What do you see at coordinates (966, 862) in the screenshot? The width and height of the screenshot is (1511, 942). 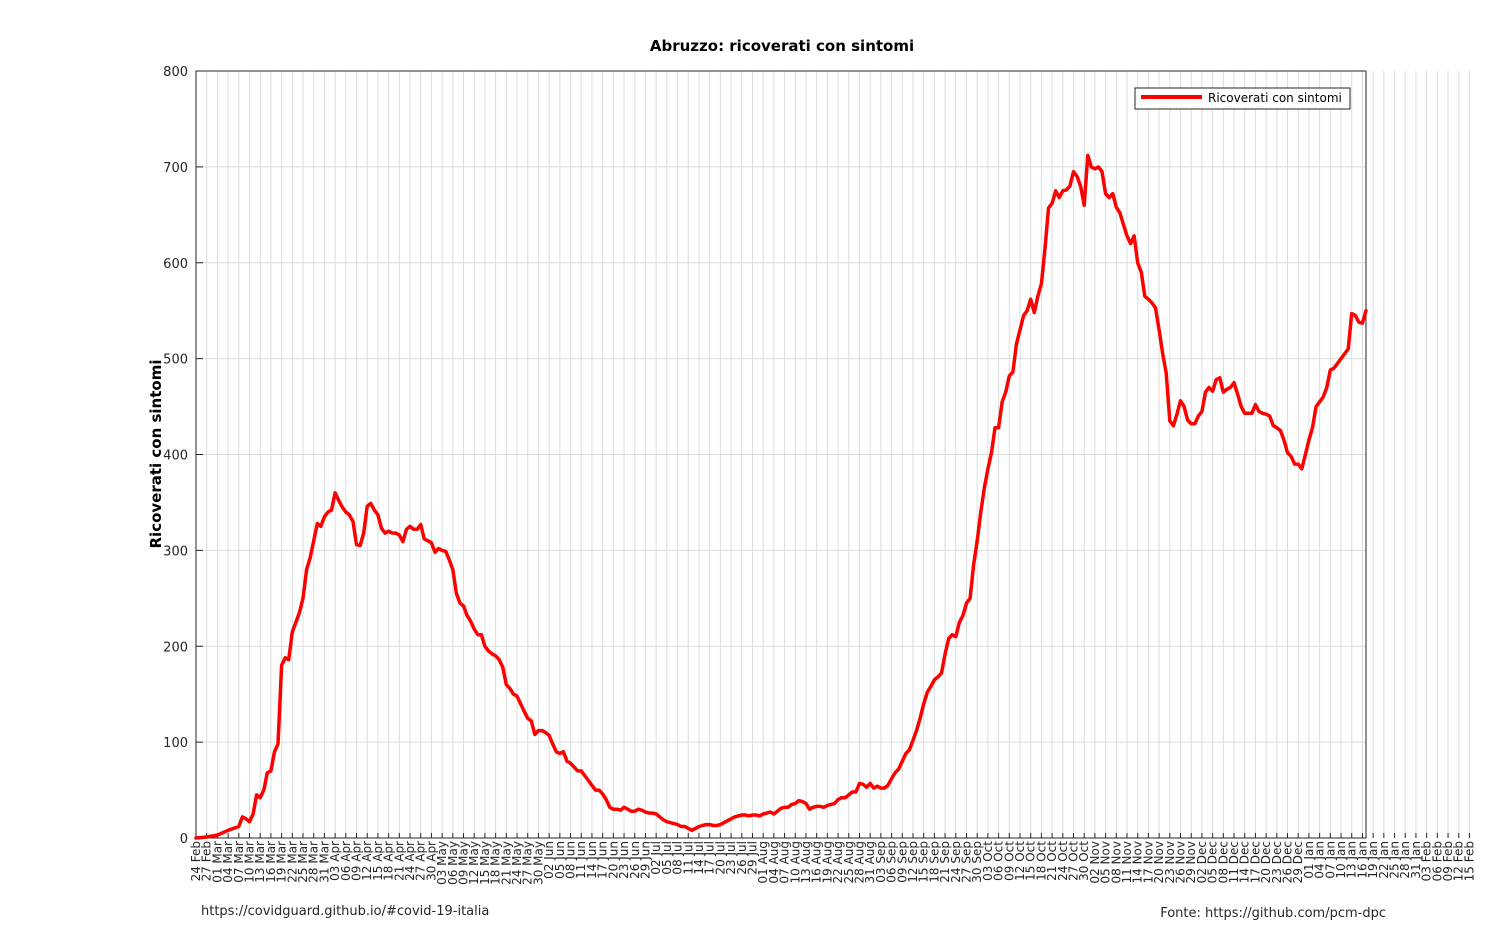 I see `x-tick-label: 27 Sep` at bounding box center [966, 862].